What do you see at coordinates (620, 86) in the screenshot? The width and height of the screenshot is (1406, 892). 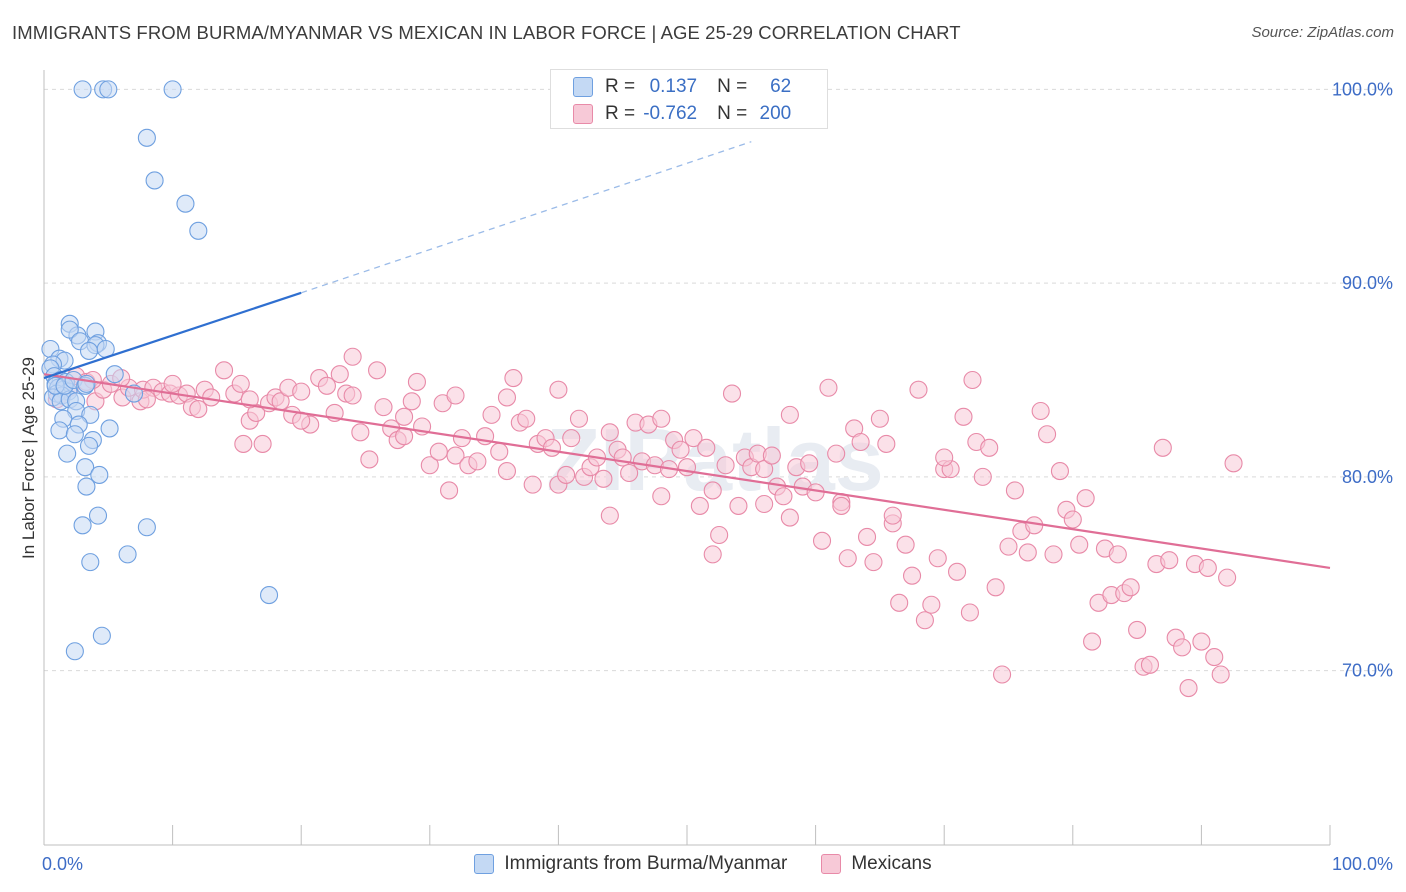 I see `r-label: R =` at bounding box center [620, 86].